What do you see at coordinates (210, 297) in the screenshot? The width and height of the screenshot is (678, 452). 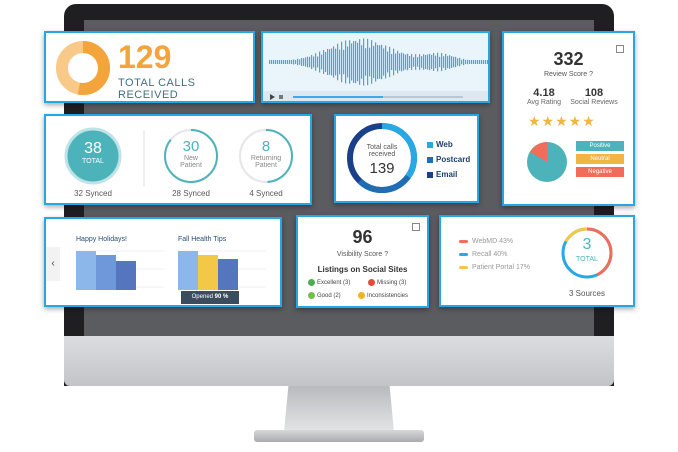 I see `opened-tooltip: Opened 90 %` at bounding box center [210, 297].